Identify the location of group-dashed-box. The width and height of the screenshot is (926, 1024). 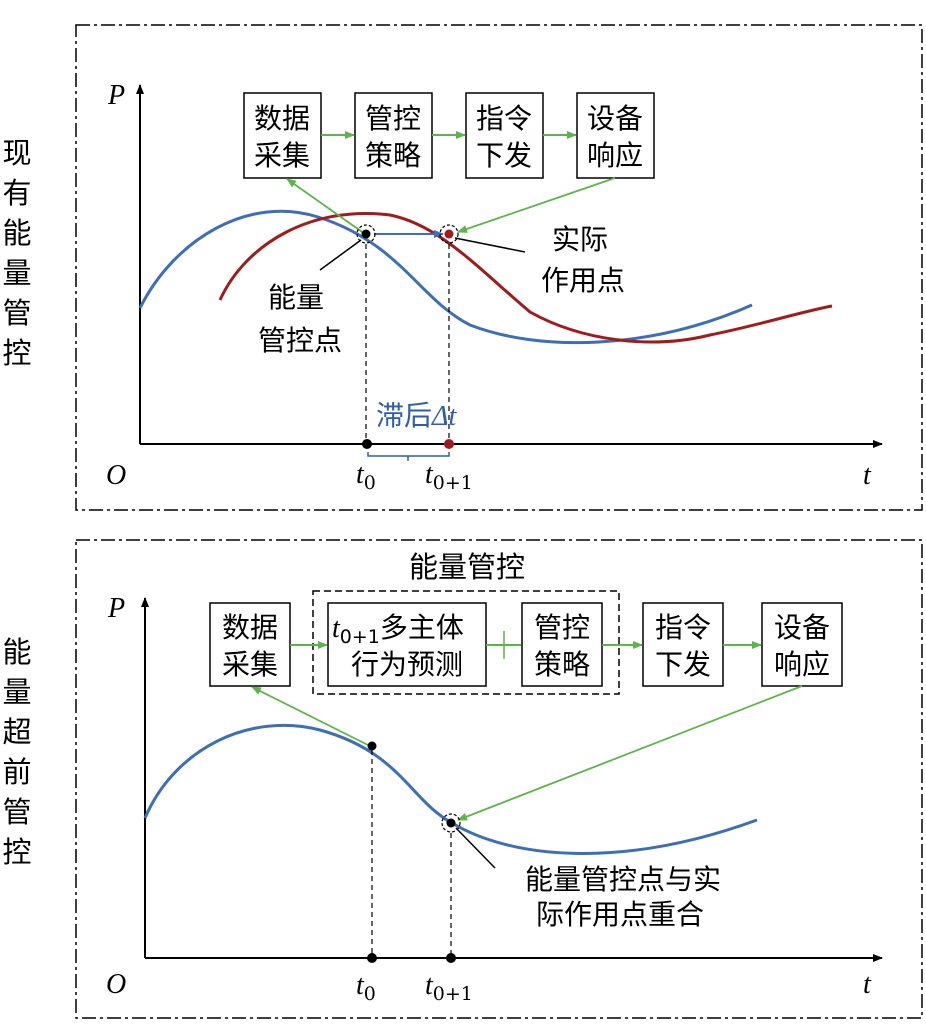
(466, 642).